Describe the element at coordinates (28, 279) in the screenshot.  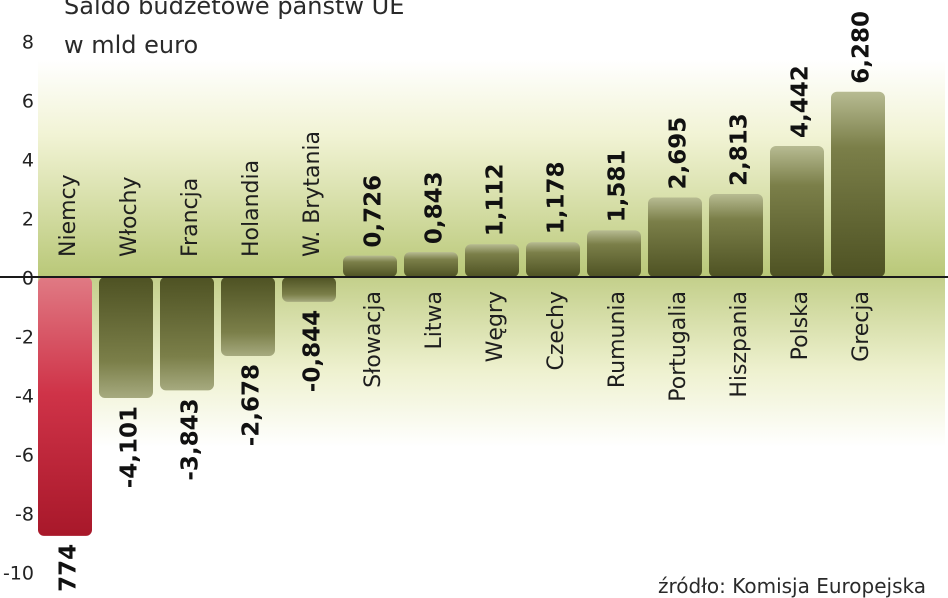
I see `y-tick-label: 0` at that location.